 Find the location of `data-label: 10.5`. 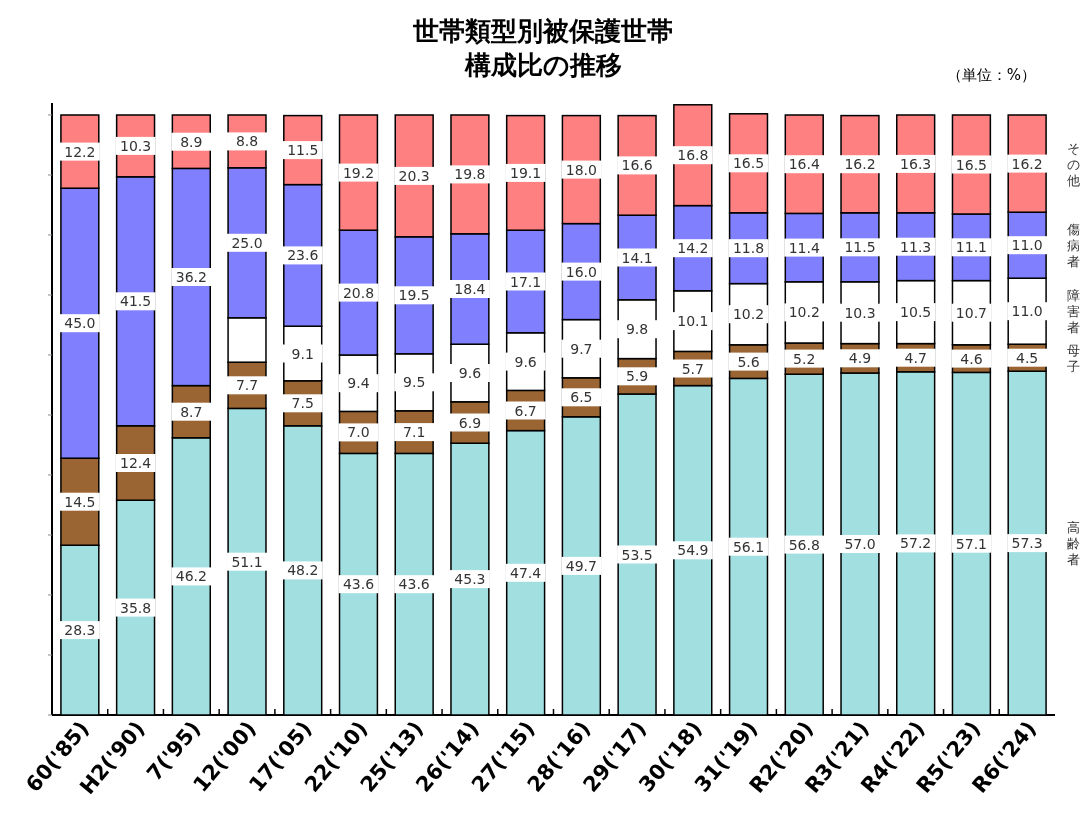

data-label: 10.5 is located at coordinates (916, 312).